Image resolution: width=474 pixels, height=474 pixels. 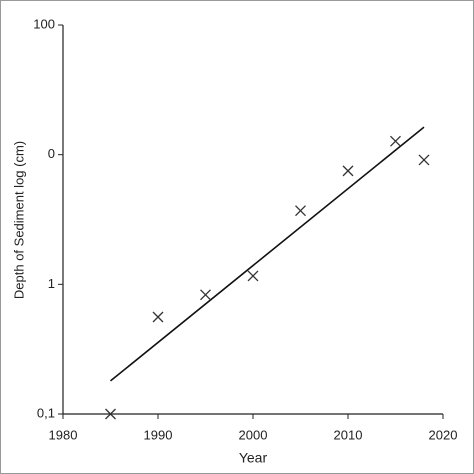 I want to click on x-tick-label: 2020, so click(x=443, y=434).